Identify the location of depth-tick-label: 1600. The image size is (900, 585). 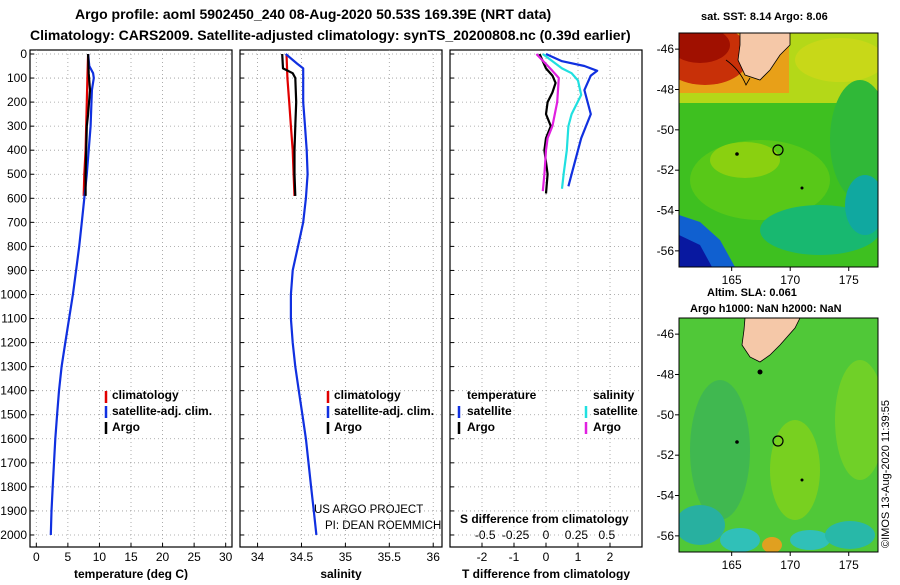
(13, 439).